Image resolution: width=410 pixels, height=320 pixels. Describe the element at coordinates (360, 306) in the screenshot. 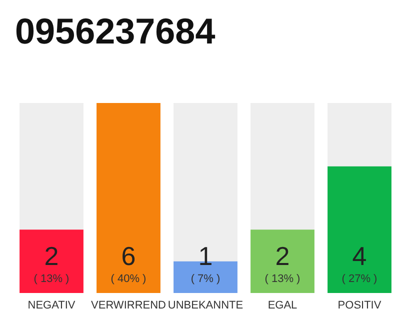

I see `x-tick-label: POSITIV` at that location.